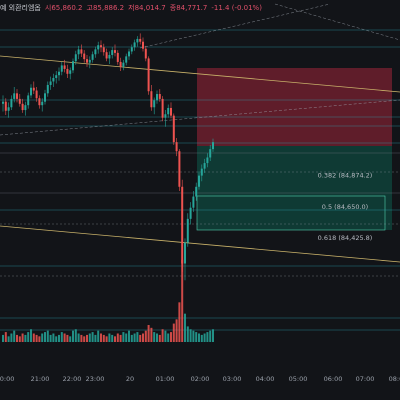  I want to click on fib-label-0.5: 0.5 (84,650.0), so click(345, 207).